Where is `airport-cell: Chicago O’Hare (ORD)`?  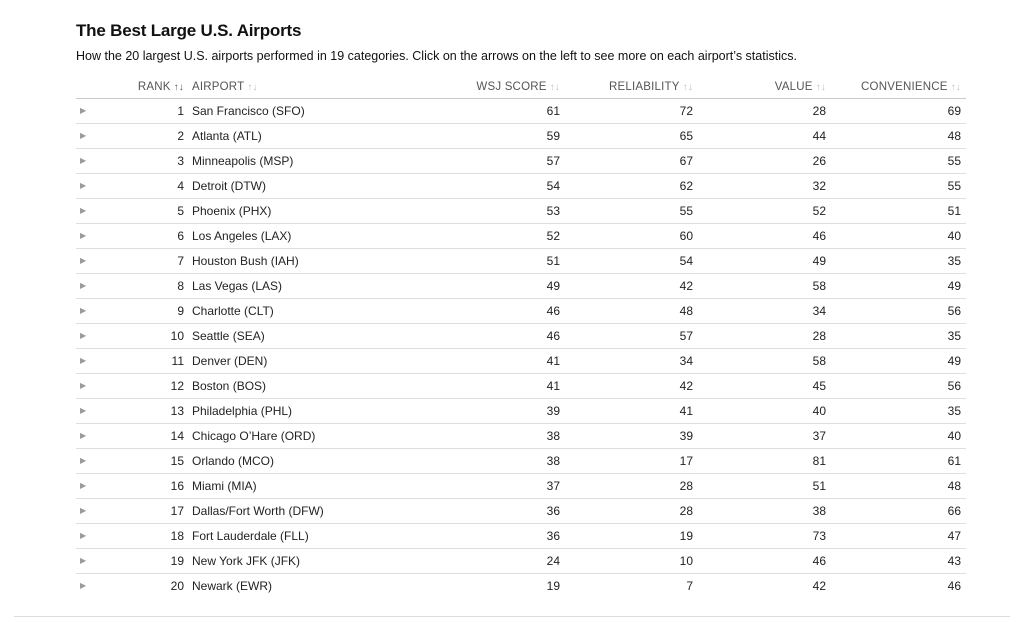
airport-cell: Chicago O’Hare (ORD) is located at coordinates (254, 436).